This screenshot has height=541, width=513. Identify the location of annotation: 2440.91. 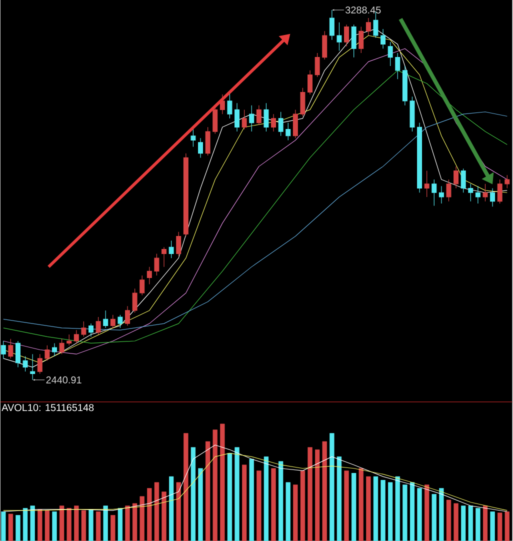
(64, 380).